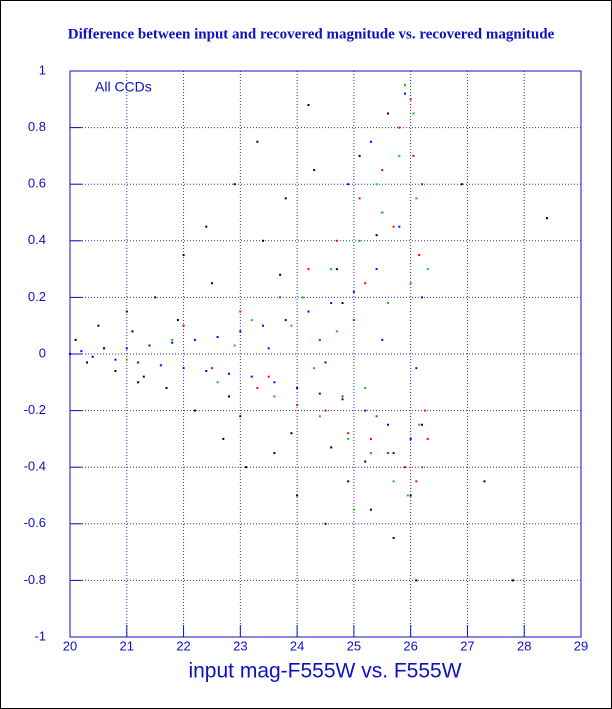 Image resolution: width=612 pixels, height=709 pixels. I want to click on x-tick-label: 22, so click(183, 645).